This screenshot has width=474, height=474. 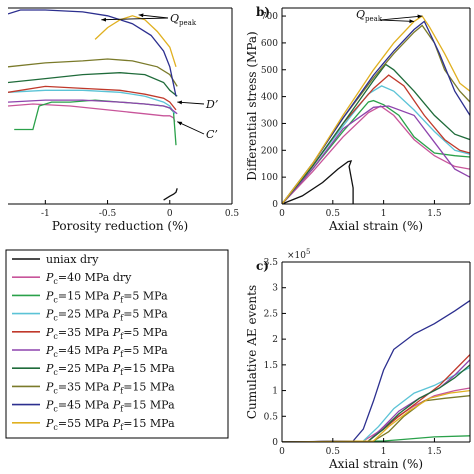 I want to click on panel-b-qpeak-annotation: Qpeak, so click(x=369, y=15).